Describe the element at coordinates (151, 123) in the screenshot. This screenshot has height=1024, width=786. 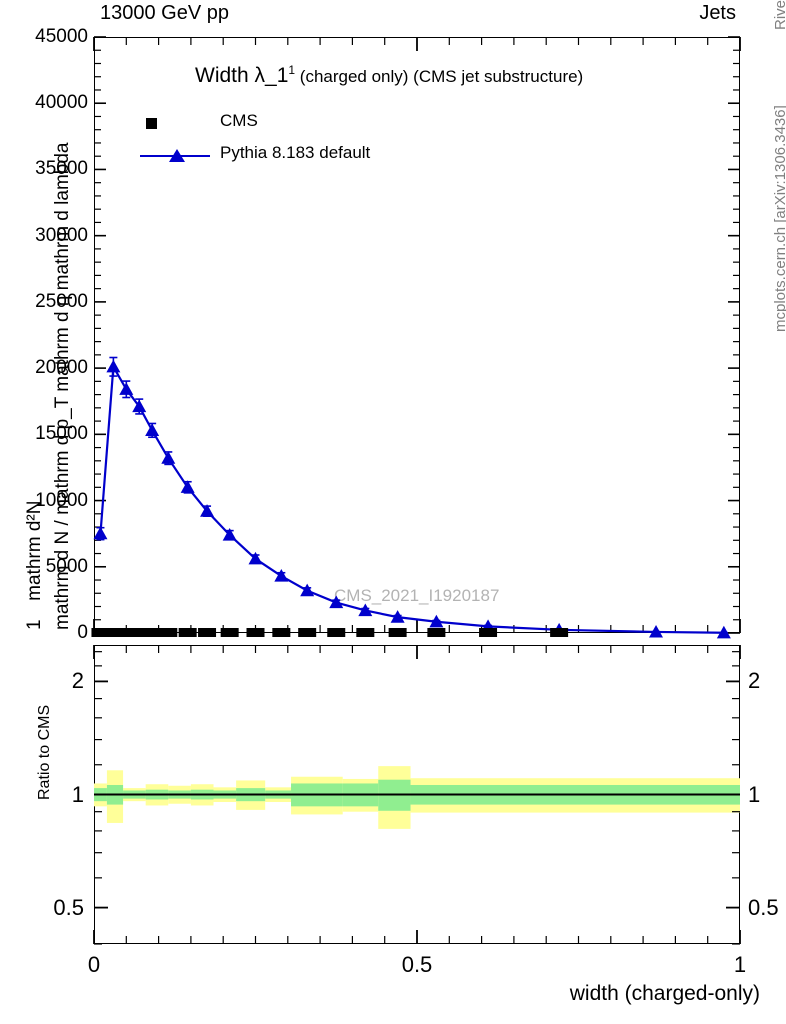
I see `square-marker-icon` at that location.